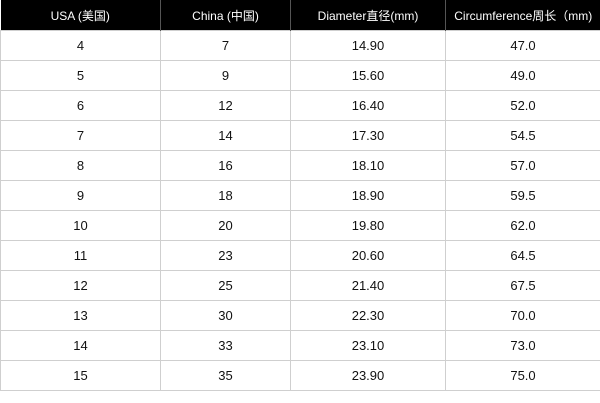 The image size is (600, 403). I want to click on table-cell: 73.0, so click(522, 345).